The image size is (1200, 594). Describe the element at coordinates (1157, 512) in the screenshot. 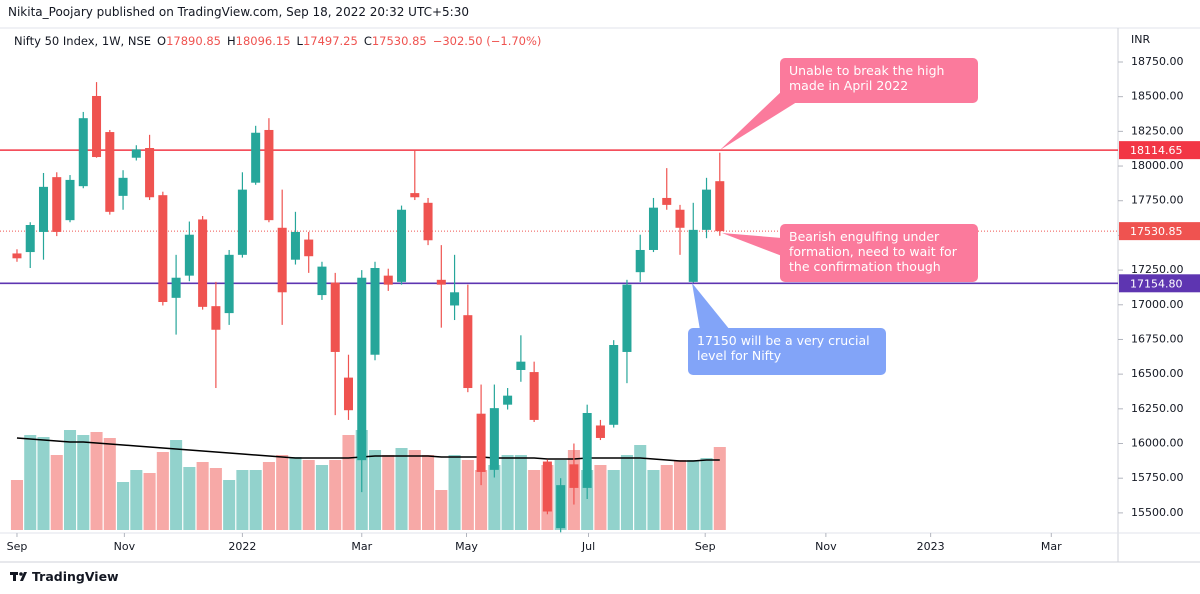

I see `y-tick-label: 15500.00` at that location.